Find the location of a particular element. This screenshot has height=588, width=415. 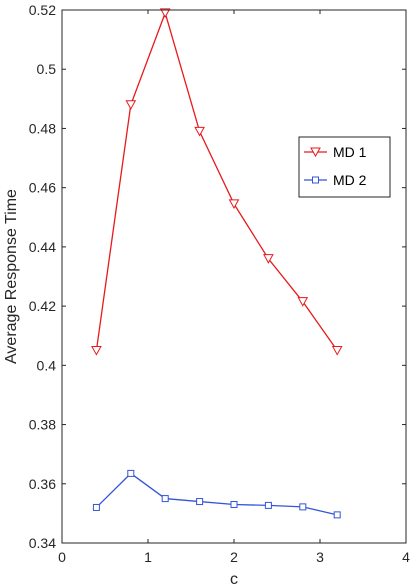

y-tick-label: 0.42 is located at coordinates (42, 306).